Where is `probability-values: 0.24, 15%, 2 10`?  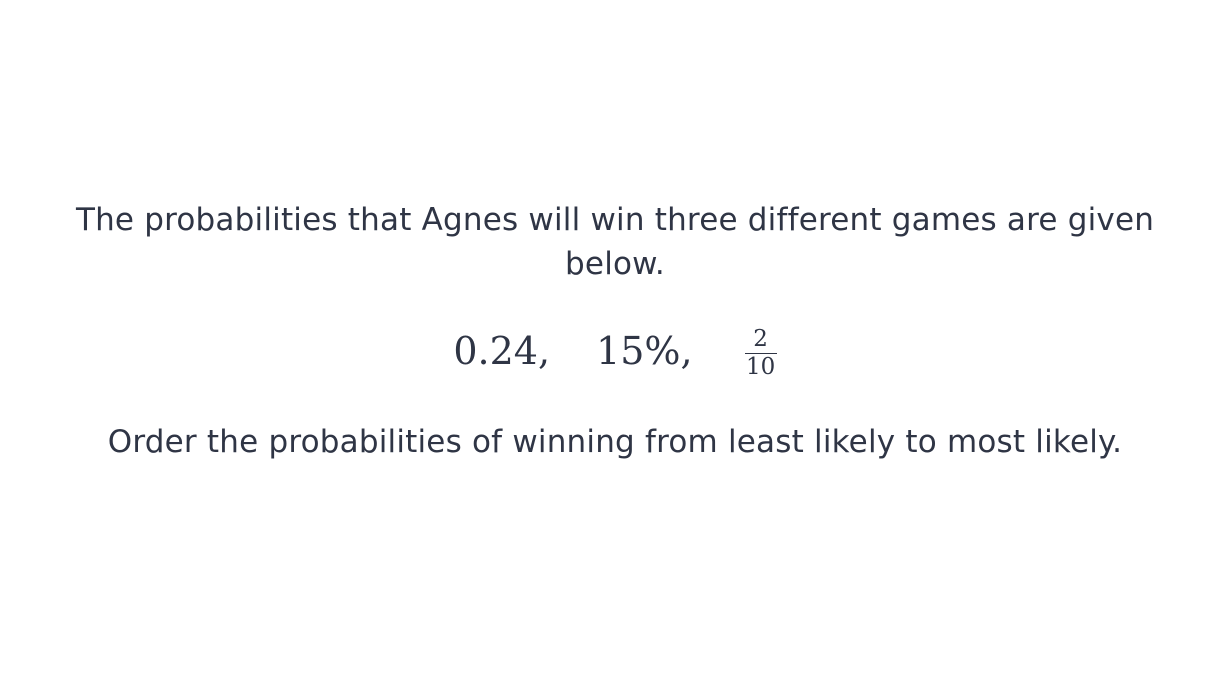 probability-values: 0.24, 15%, 2 10 is located at coordinates (615, 351).